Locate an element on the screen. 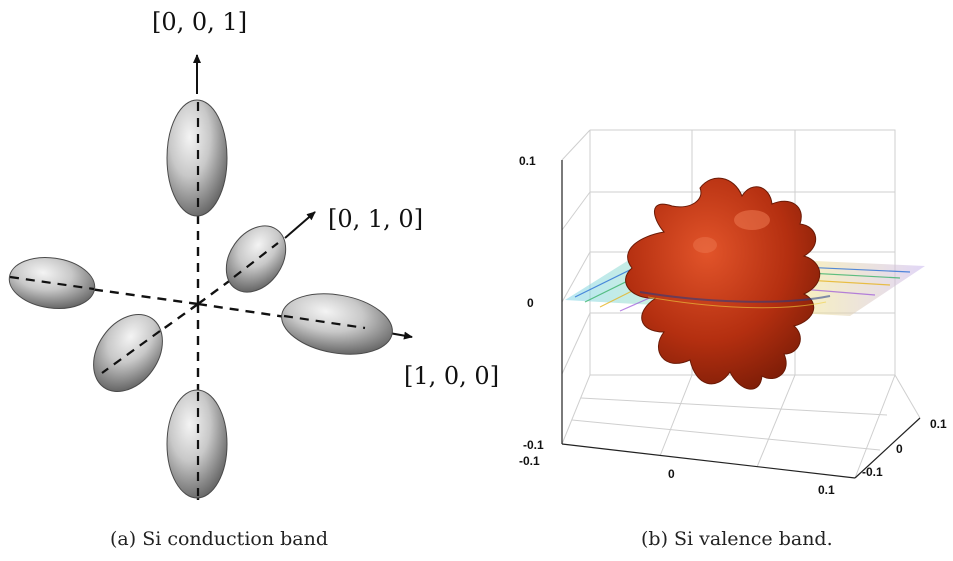  ellipsoid-back is located at coordinates (256, 259).